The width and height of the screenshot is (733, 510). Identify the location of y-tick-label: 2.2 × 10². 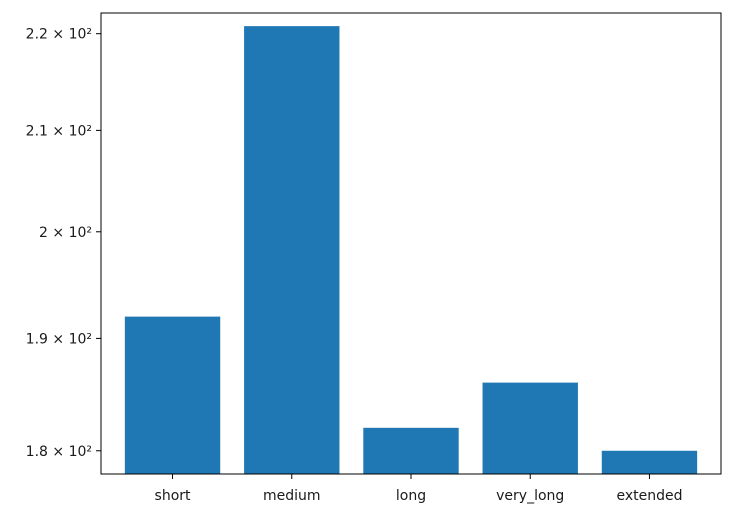
(59, 35).